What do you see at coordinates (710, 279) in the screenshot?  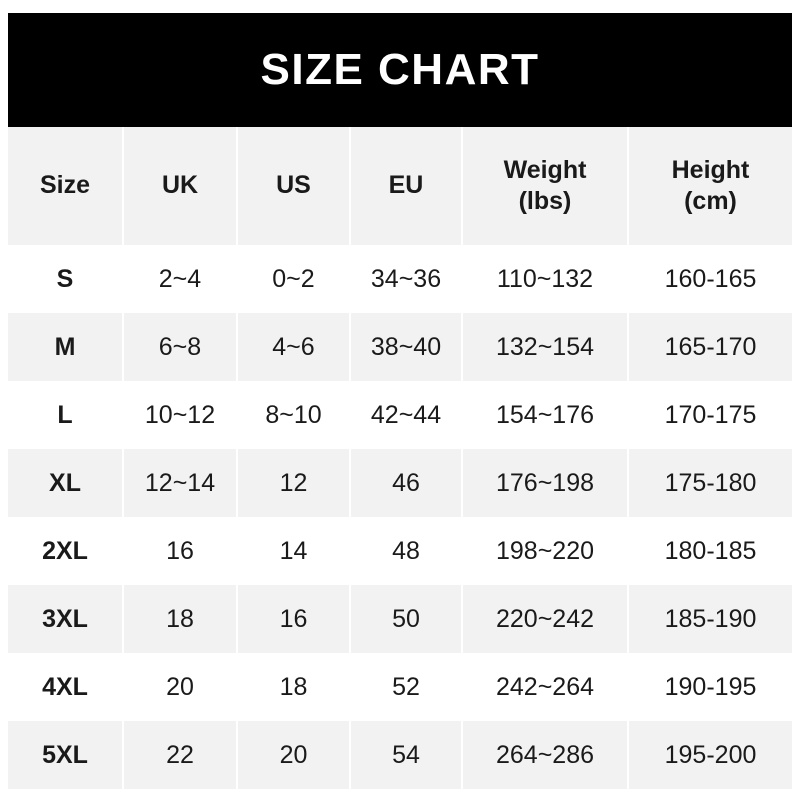 I see `cell-height: 160-165` at bounding box center [710, 279].